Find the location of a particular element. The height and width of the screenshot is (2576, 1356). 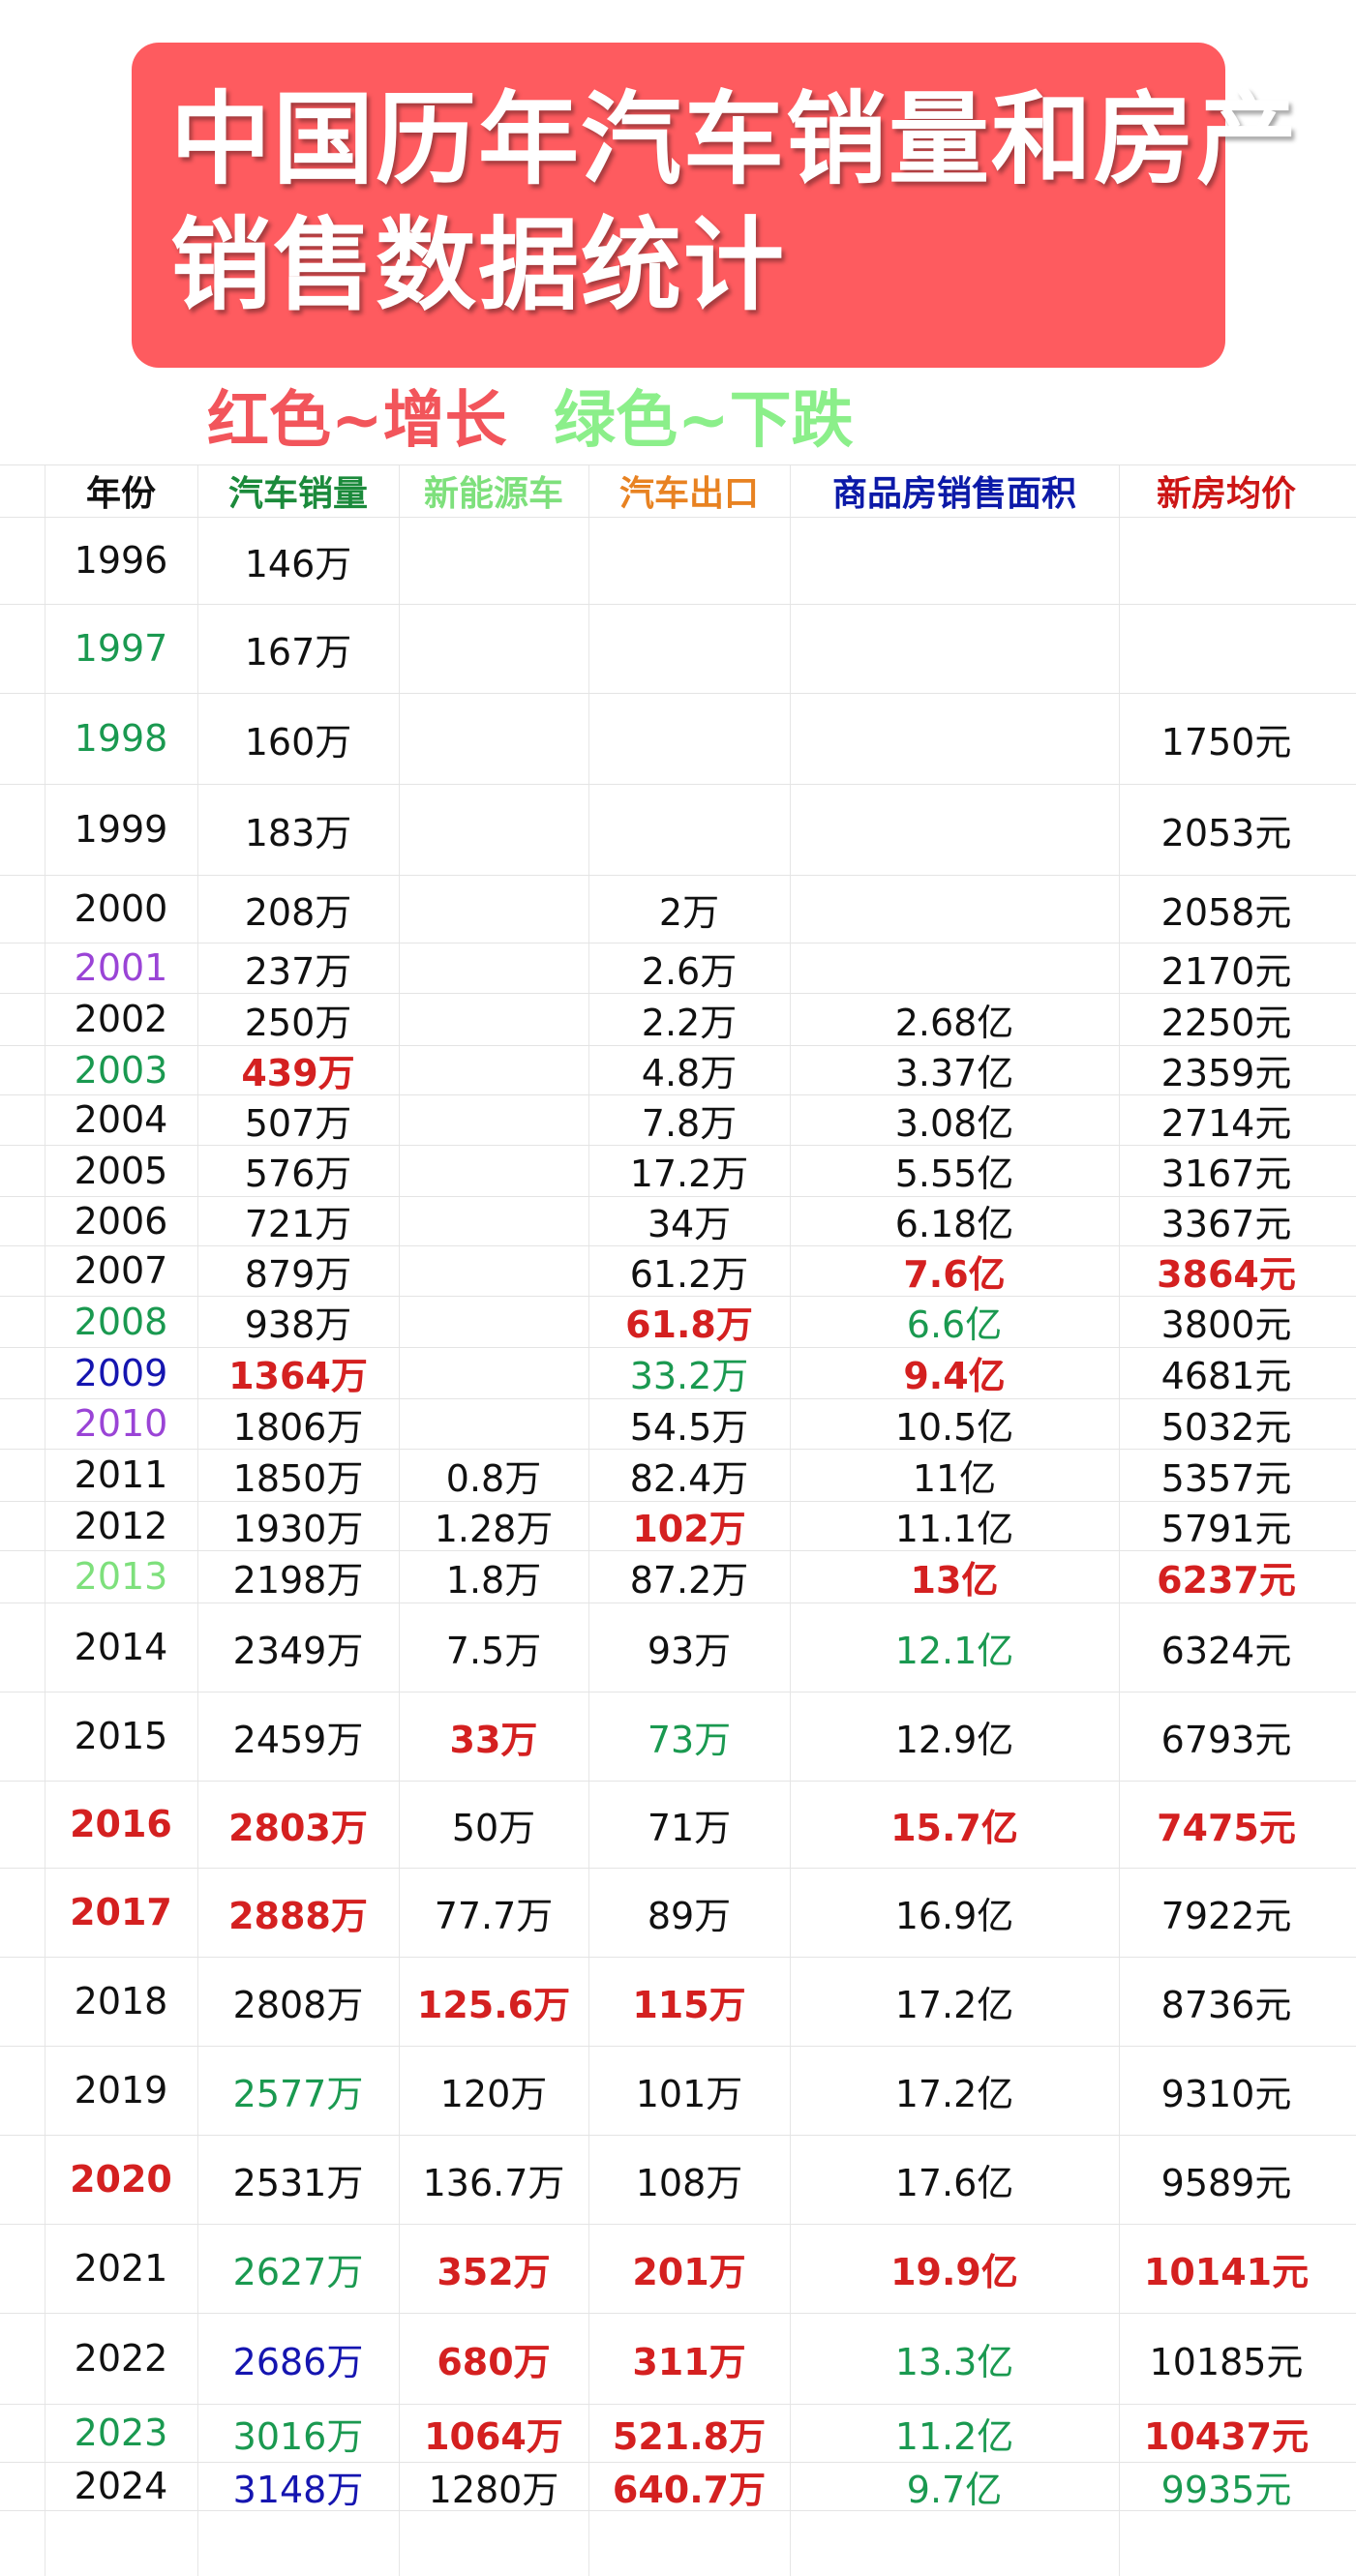

year-cell: 2003 is located at coordinates (121, 1070).